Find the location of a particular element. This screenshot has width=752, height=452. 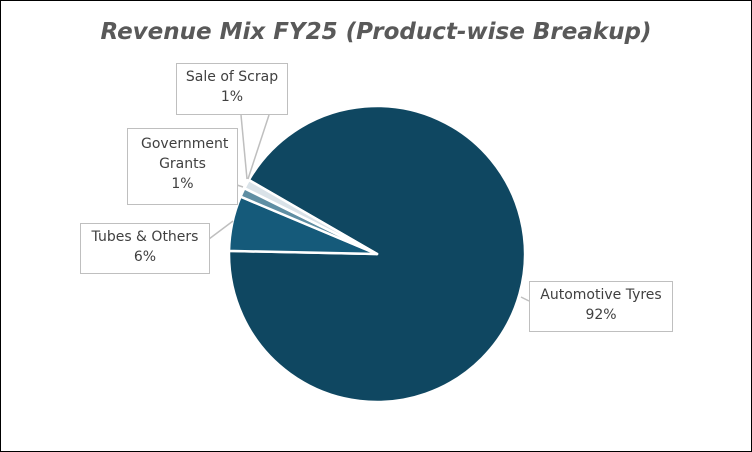

data-label-tubes-others: Tubes & Others 6% is located at coordinates (145, 248).